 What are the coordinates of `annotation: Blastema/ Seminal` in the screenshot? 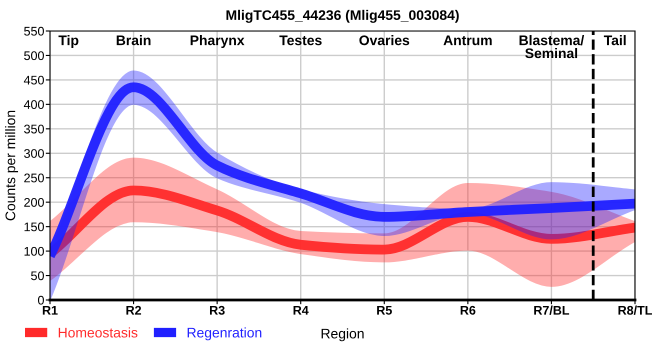 It's located at (552, 46).